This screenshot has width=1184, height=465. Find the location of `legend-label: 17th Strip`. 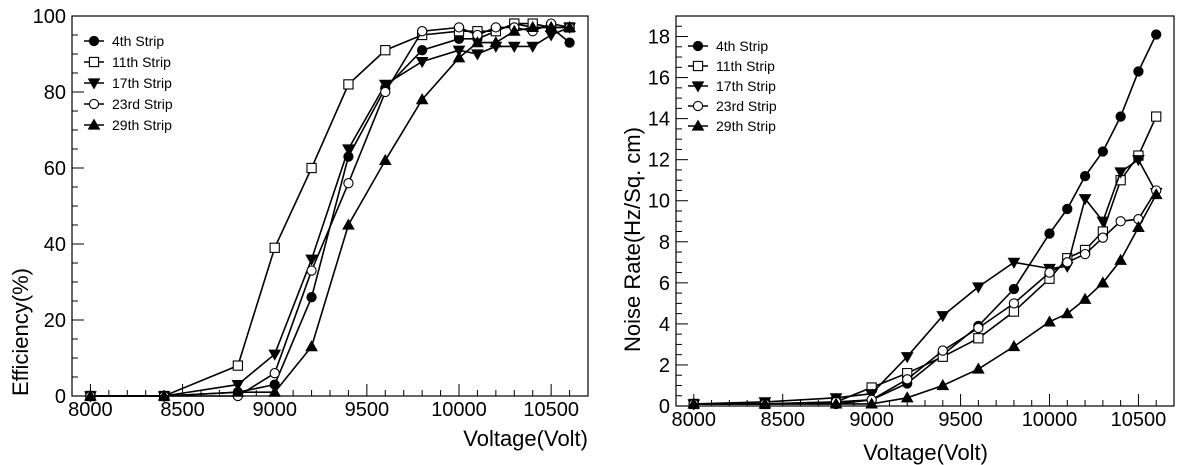

legend-label: 17th Strip is located at coordinates (746, 86).